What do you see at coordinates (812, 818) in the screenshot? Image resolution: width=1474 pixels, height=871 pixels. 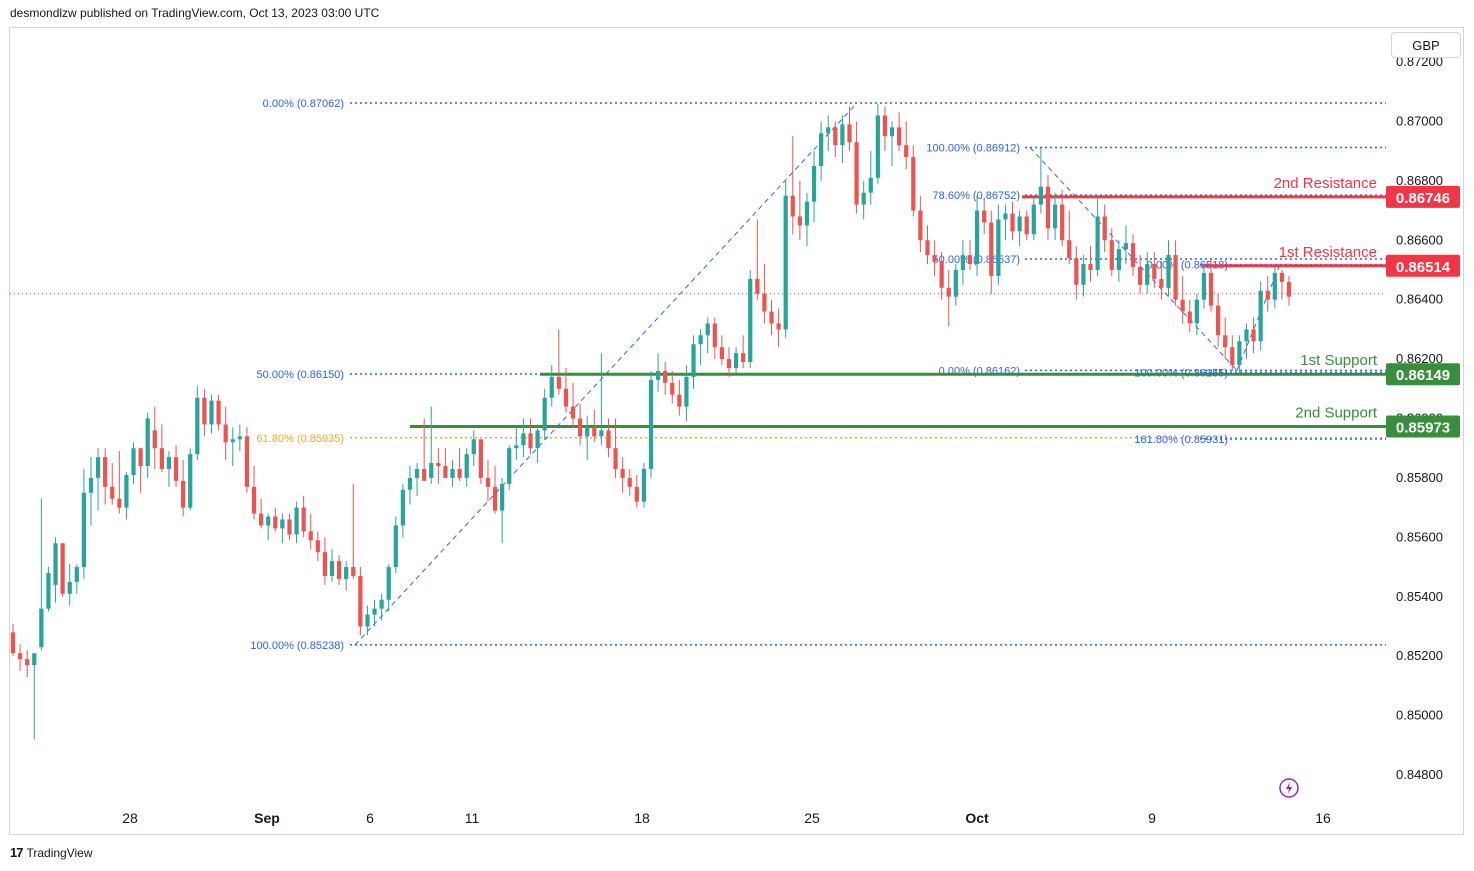 I see `x-tick-label: 25` at bounding box center [812, 818].